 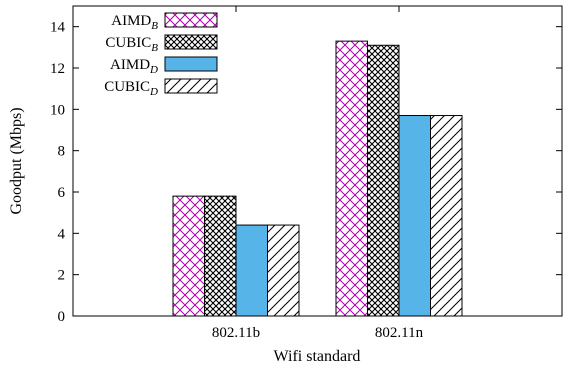 What do you see at coordinates (351, 178) in the screenshot?
I see `bar-aimd-b-80211n` at bounding box center [351, 178].